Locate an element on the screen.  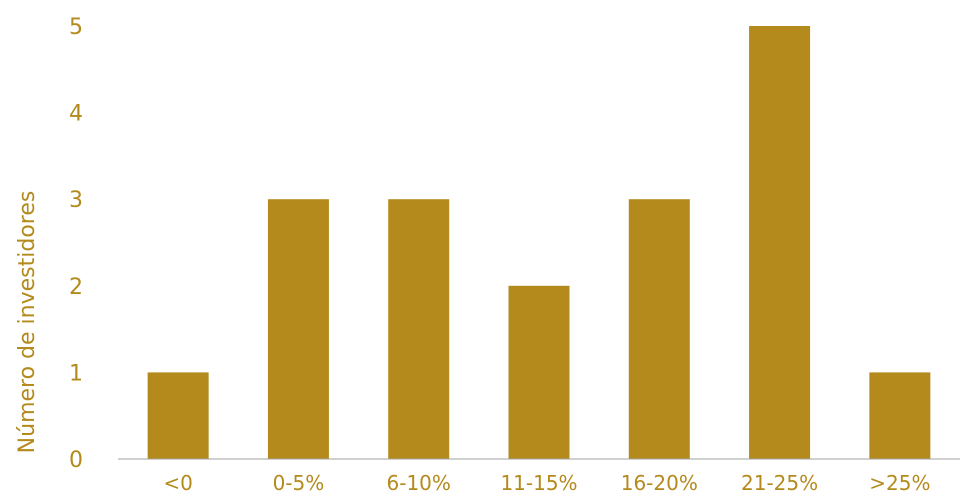
y-tick-label: 5 is located at coordinates (76, 27).